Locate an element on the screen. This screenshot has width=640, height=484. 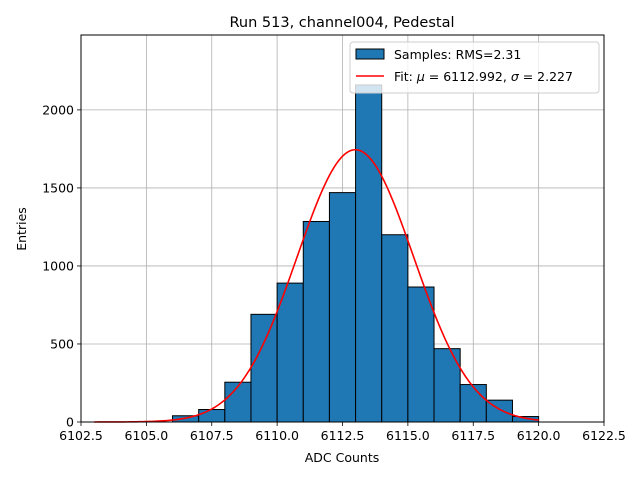
x-tick-label: 6117.5 is located at coordinates (473, 435).